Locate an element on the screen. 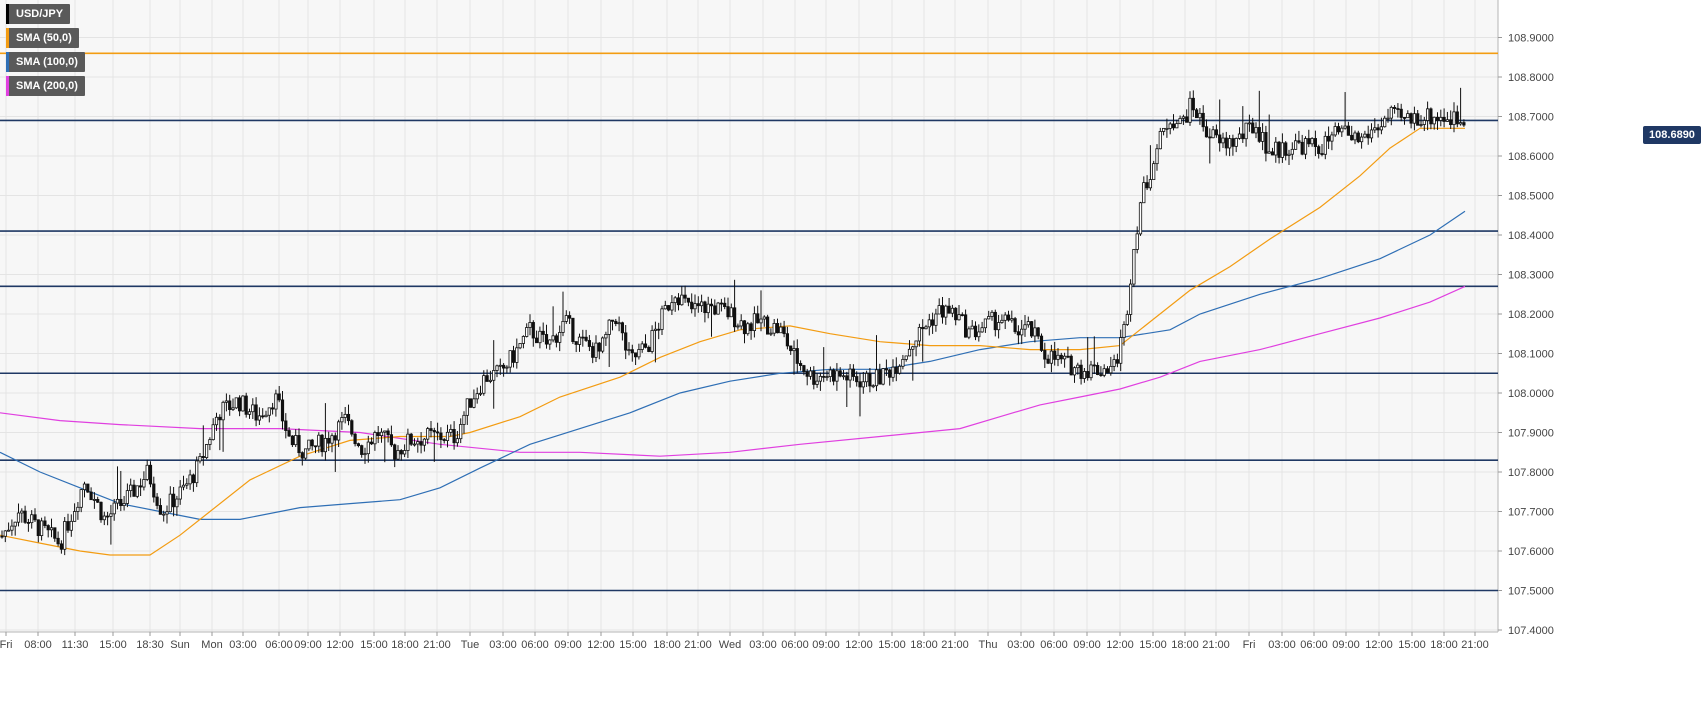  legend-item-usdjpy: USD/JPY is located at coordinates (38, 14).